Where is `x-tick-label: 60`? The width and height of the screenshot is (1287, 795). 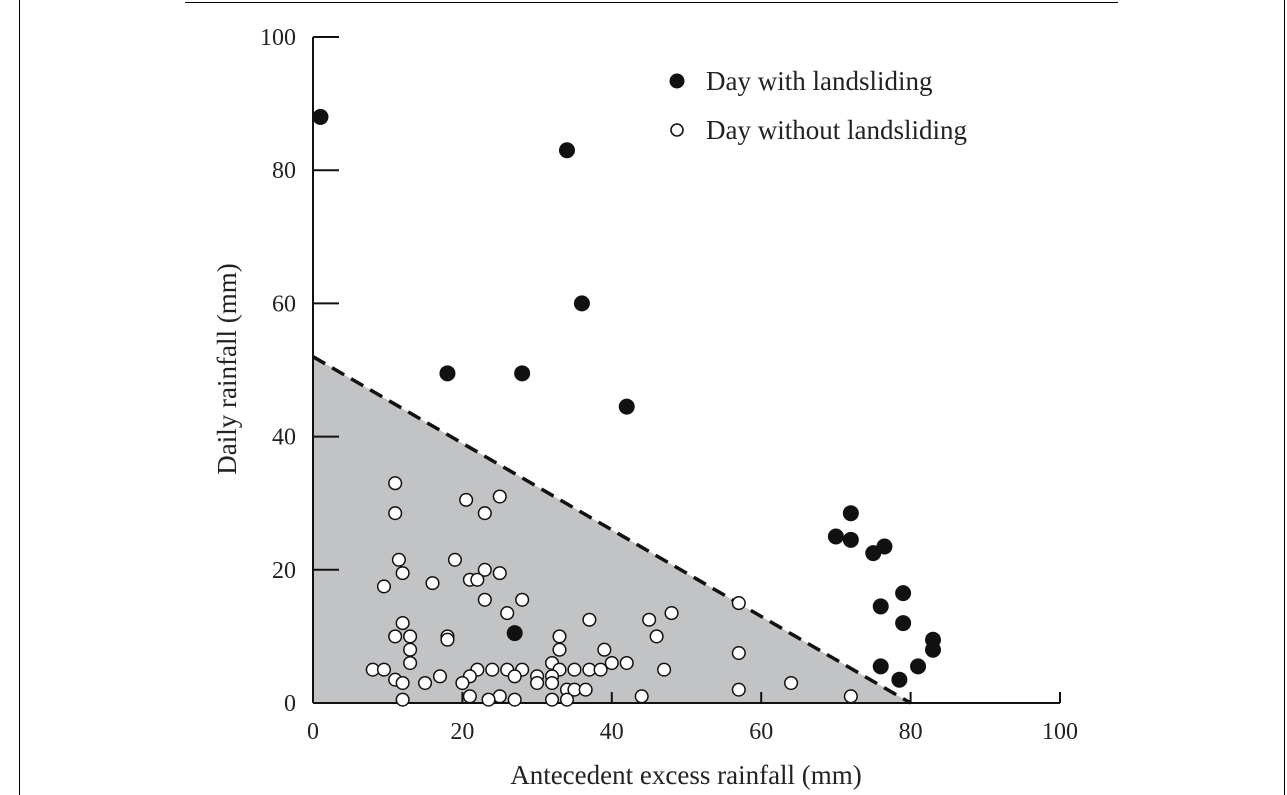 x-tick-label: 60 is located at coordinates (761, 732).